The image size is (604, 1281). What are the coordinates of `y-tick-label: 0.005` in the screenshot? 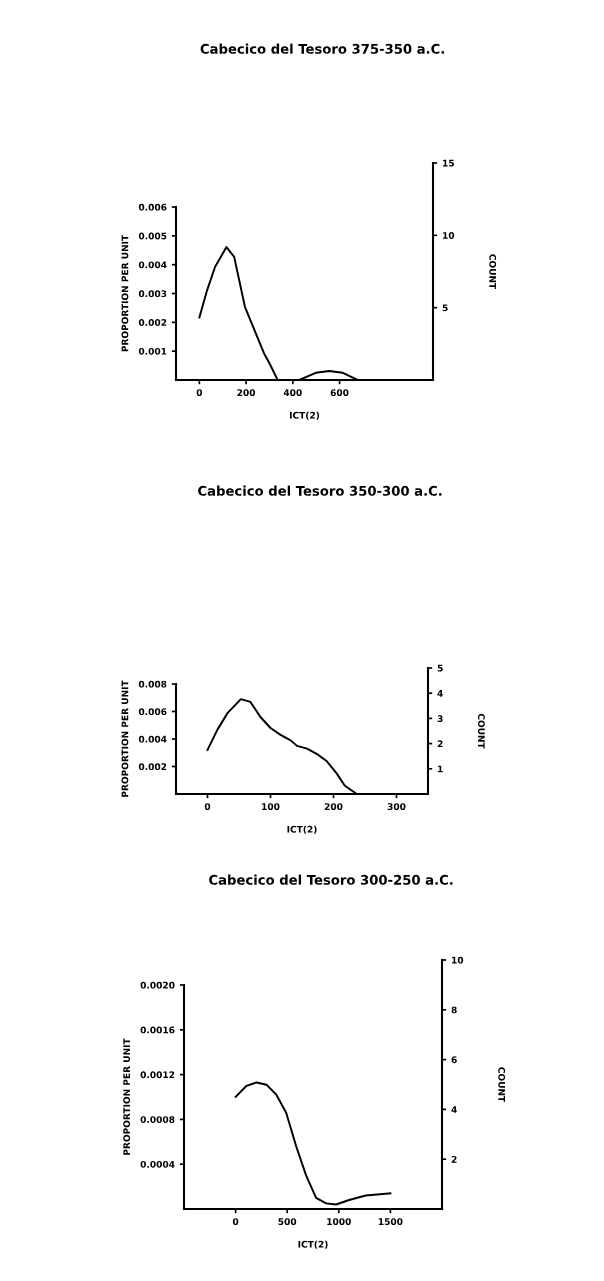 It's located at (152, 236).